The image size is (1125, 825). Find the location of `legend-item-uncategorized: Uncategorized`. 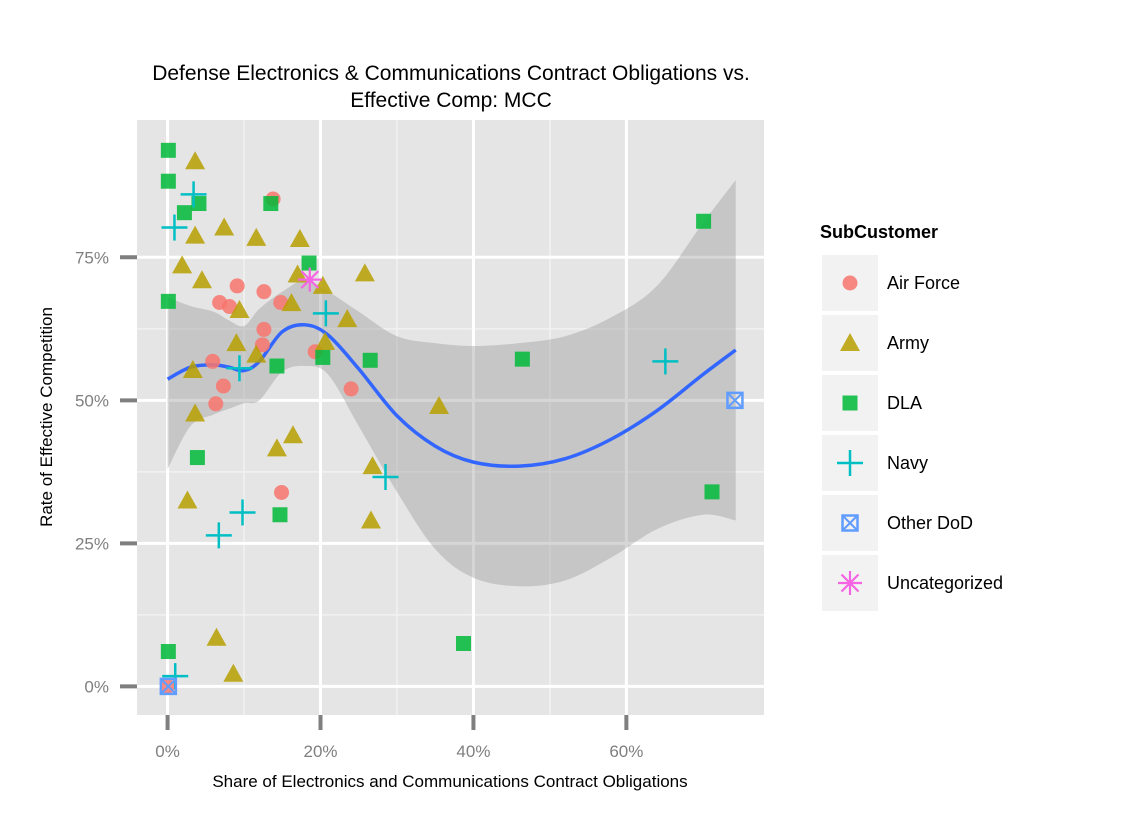

legend-item-uncategorized: Uncategorized is located at coordinates (912, 583).